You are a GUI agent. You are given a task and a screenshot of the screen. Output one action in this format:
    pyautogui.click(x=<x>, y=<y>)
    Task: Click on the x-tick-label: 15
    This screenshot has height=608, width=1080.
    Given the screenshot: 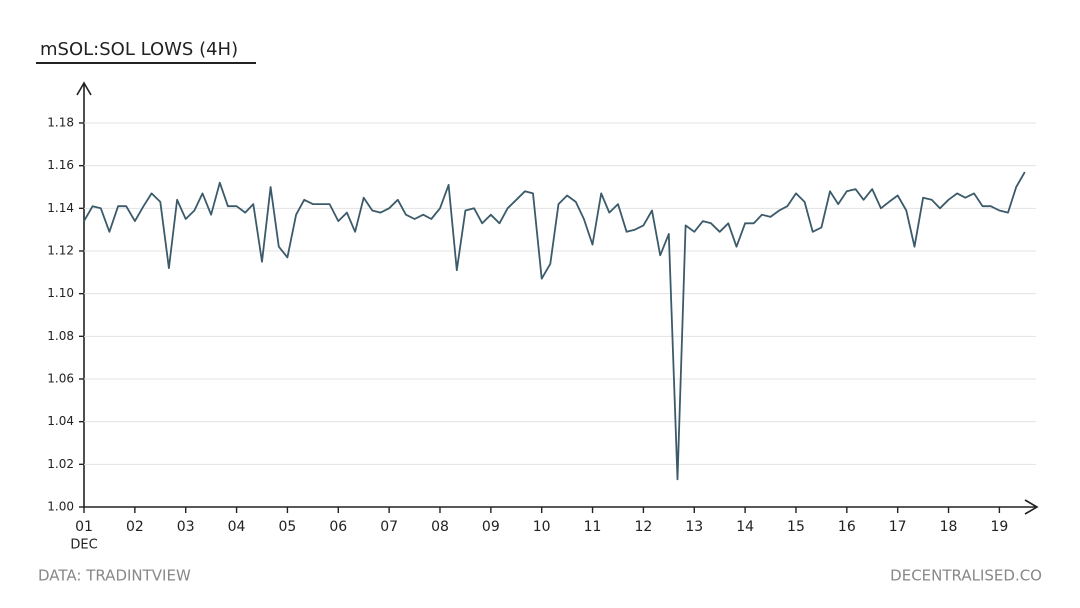 What is the action you would take?
    pyautogui.click(x=796, y=527)
    